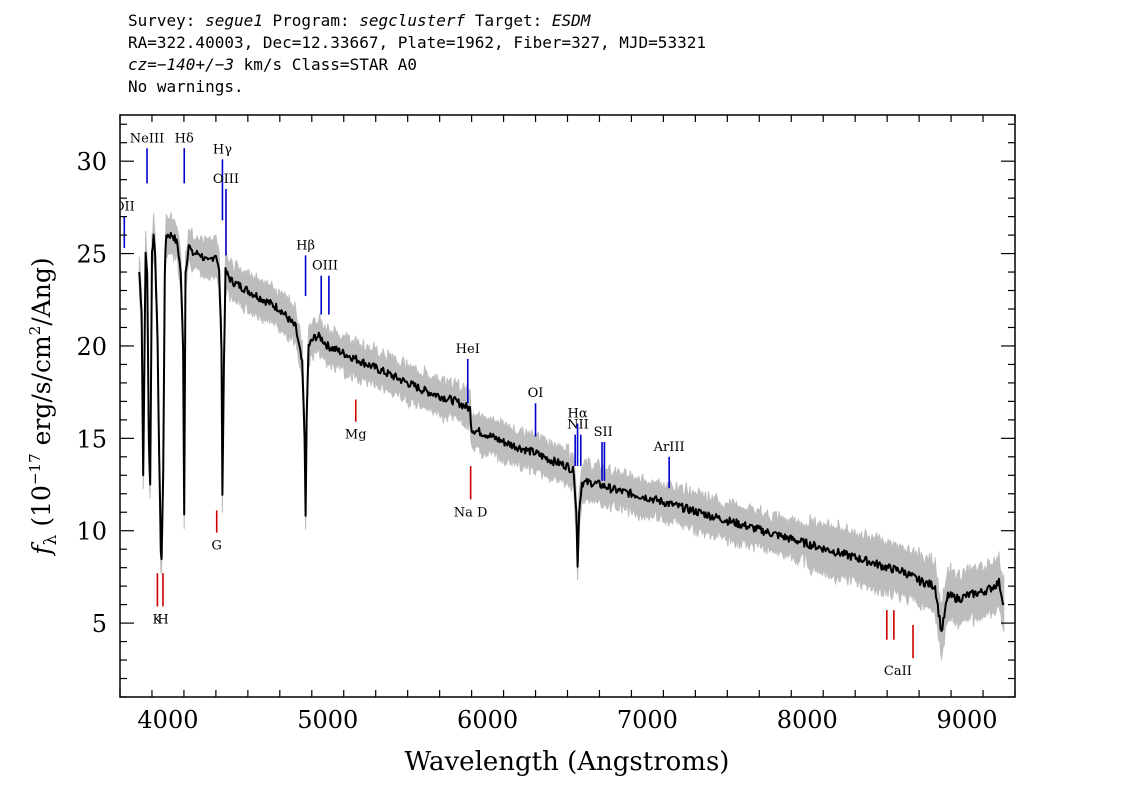  What do you see at coordinates (603, 432) in the screenshot?
I see `emission-line-label: SII` at bounding box center [603, 432].